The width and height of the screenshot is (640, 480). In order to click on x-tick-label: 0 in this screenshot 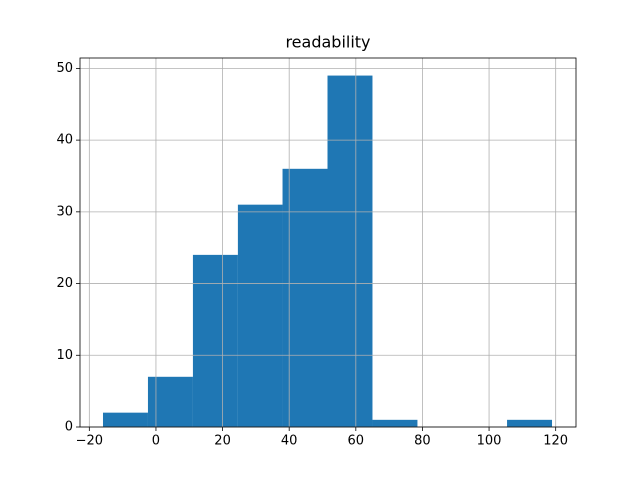, I will do `click(156, 441)`.